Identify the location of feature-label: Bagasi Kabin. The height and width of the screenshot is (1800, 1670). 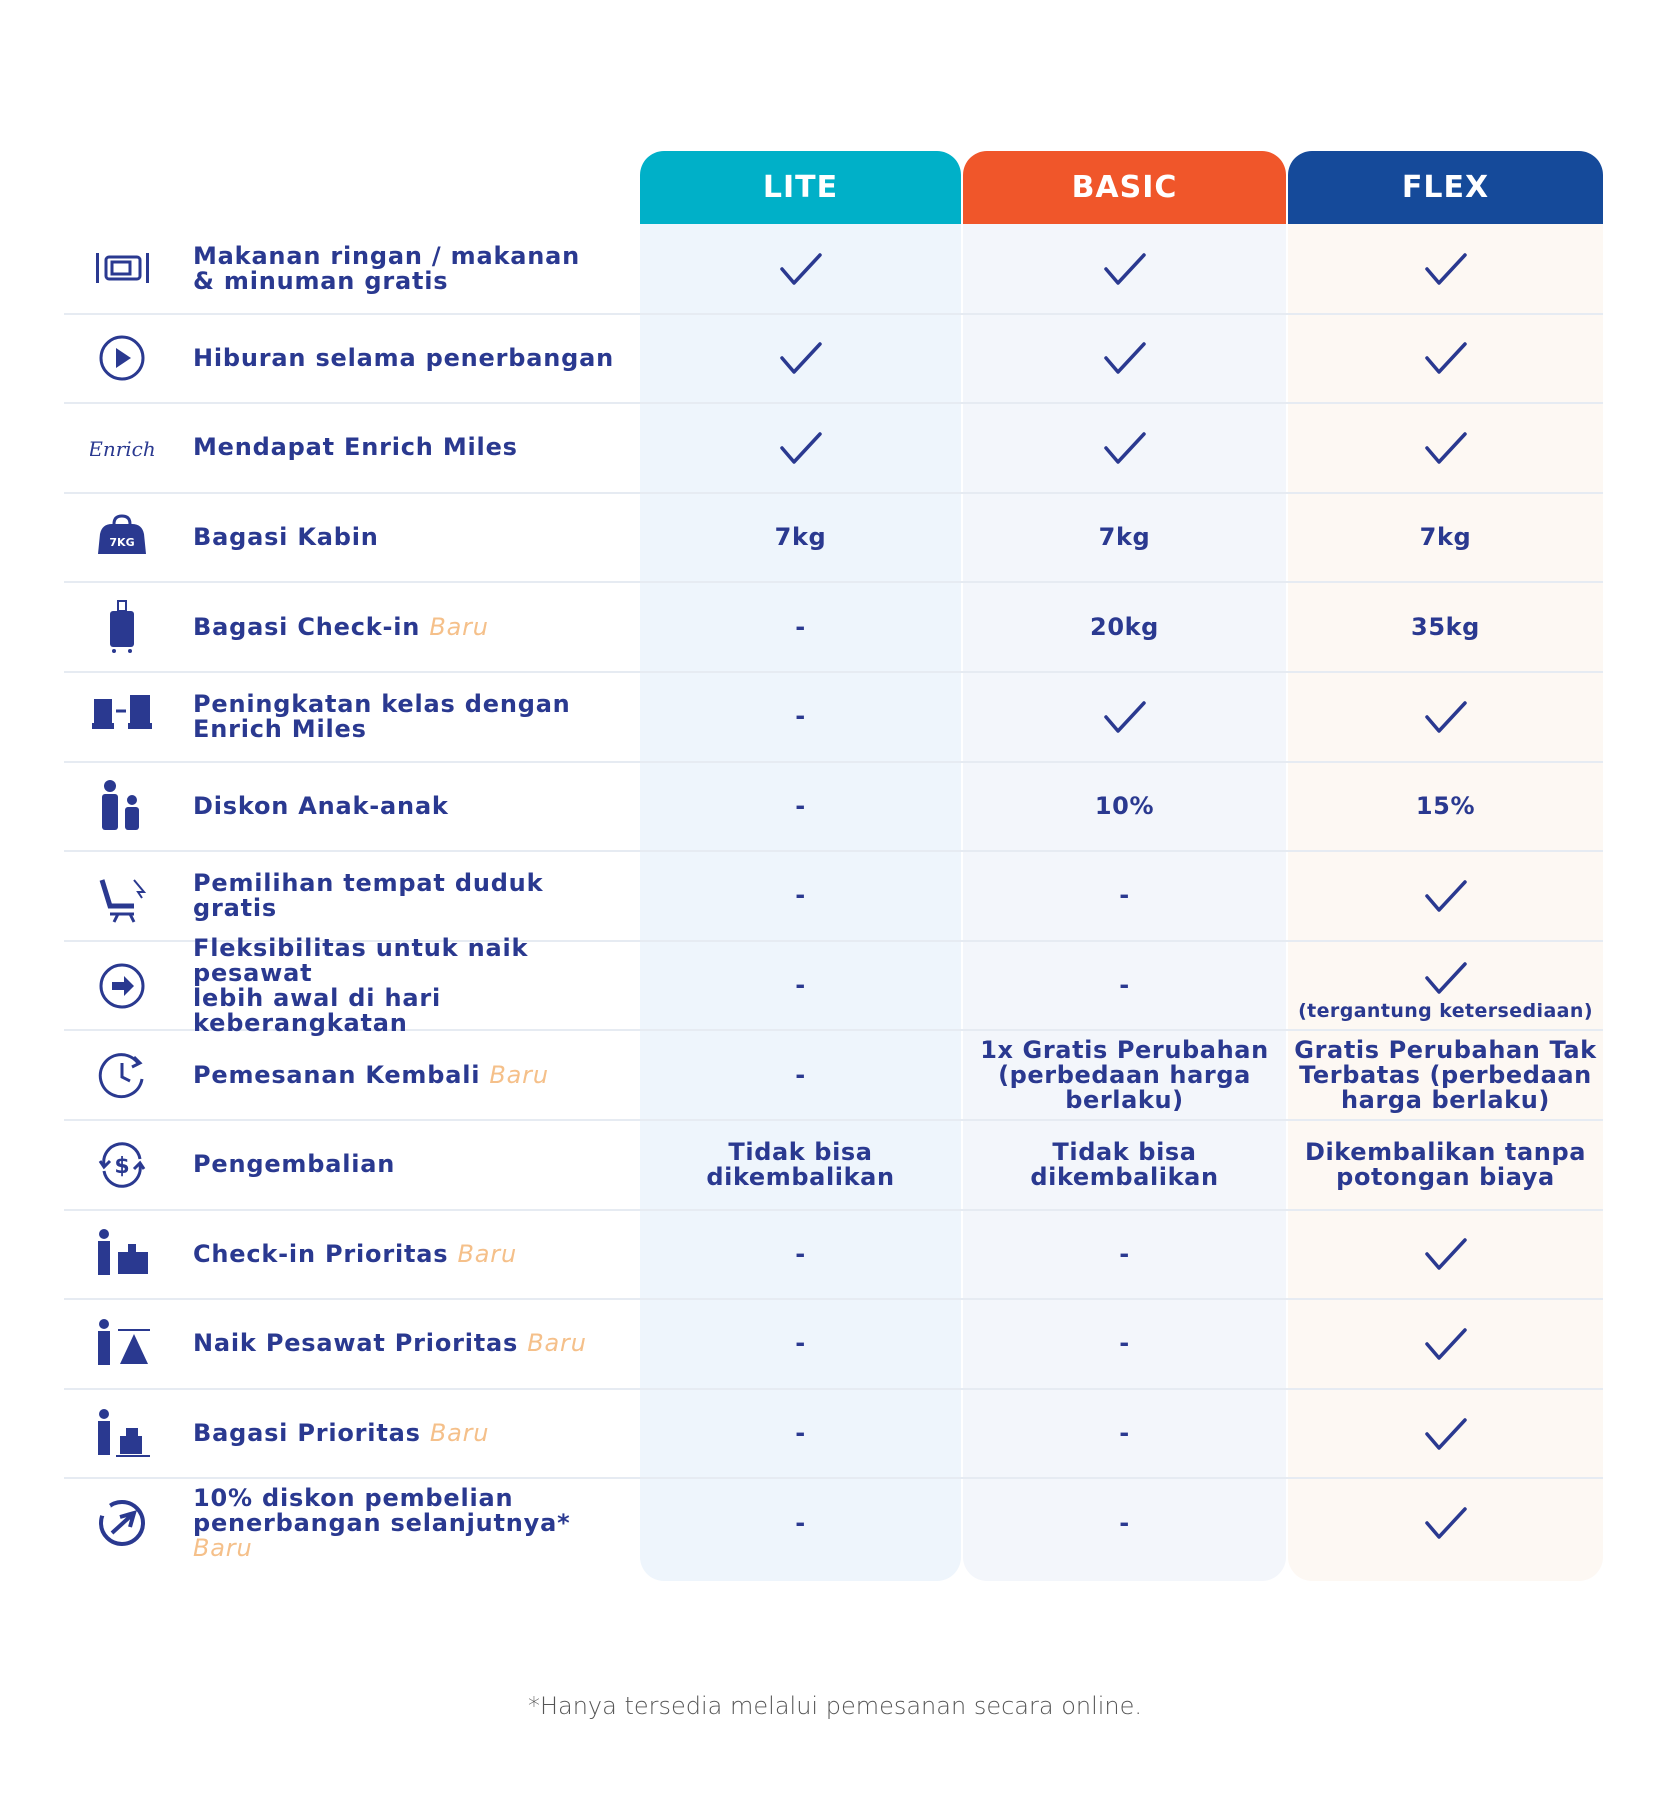
(413, 538).